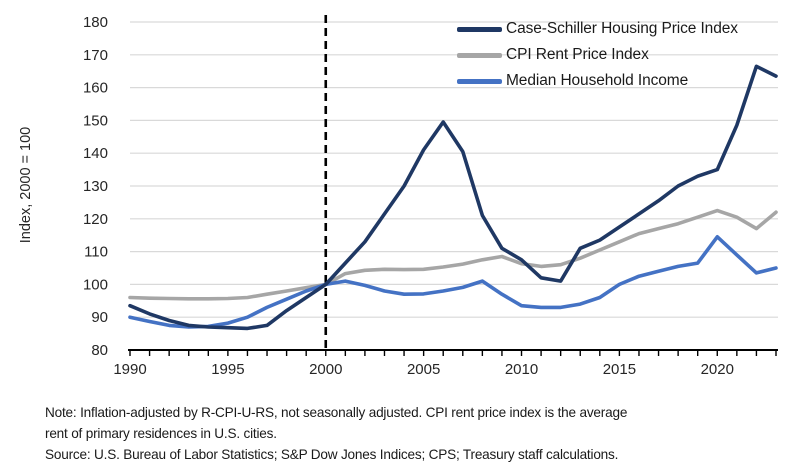 Image resolution: width=802 pixels, height=474 pixels. Describe the element at coordinates (227, 369) in the screenshot. I see `x-tick-label: 1995` at that location.